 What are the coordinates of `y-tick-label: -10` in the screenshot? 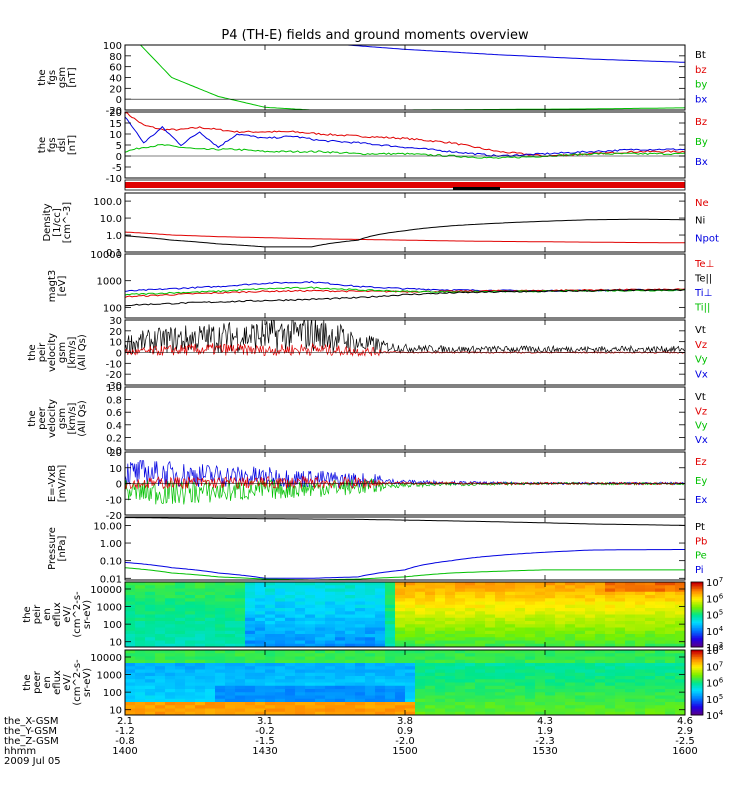 It's located at (114, 364).